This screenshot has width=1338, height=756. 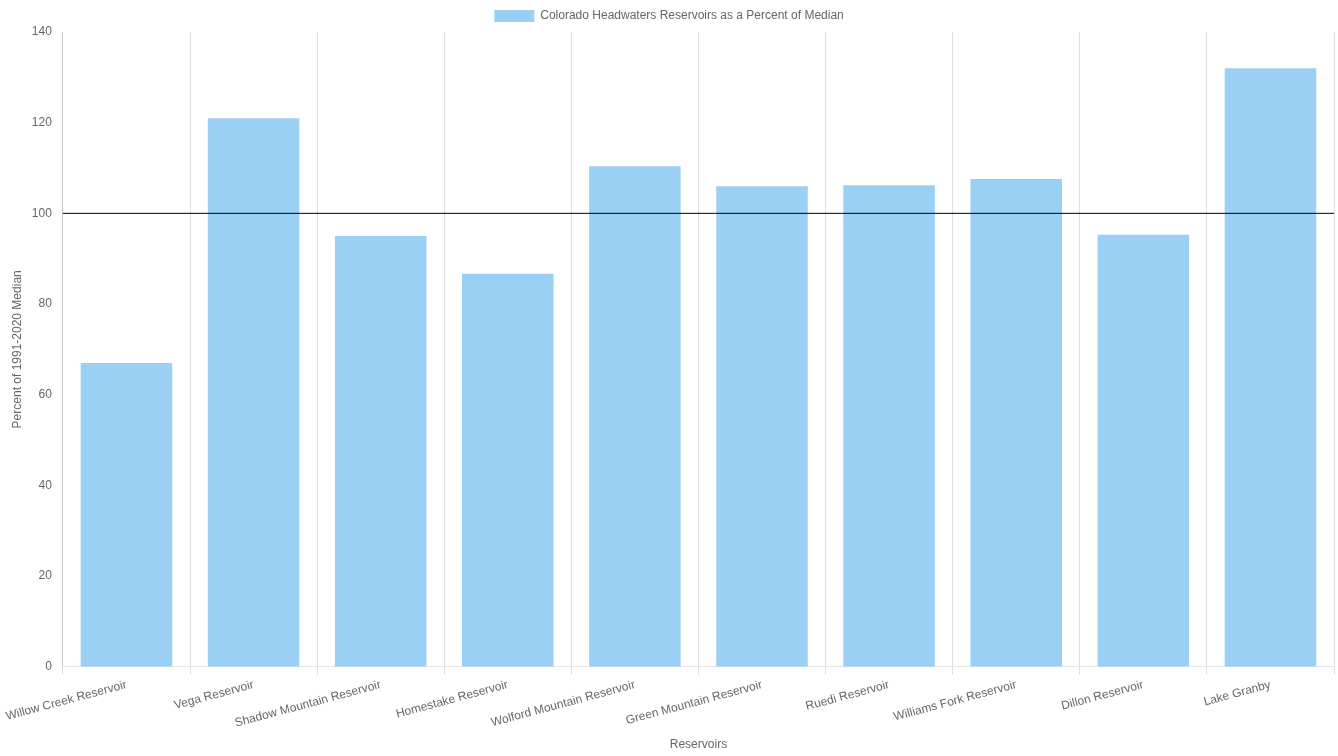 What do you see at coordinates (1102, 695) in the screenshot?
I see `x-tick-label: Dillon Reservoir` at bounding box center [1102, 695].